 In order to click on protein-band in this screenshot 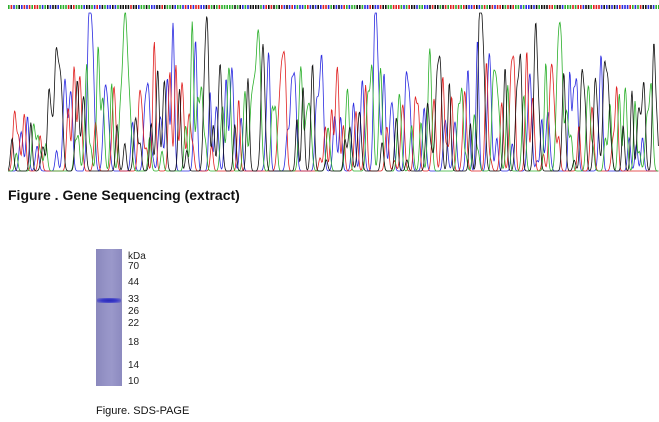, I will do `click(109, 300)`.